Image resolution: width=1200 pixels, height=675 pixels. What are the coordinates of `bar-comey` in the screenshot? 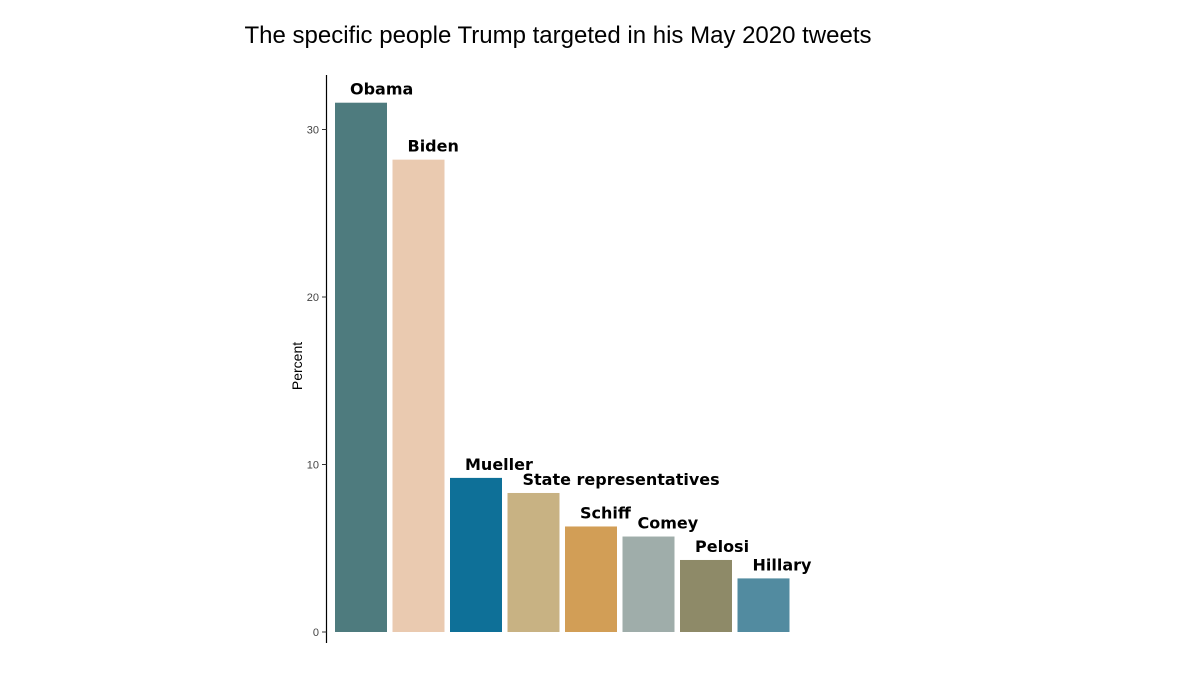 It's located at (648, 584).